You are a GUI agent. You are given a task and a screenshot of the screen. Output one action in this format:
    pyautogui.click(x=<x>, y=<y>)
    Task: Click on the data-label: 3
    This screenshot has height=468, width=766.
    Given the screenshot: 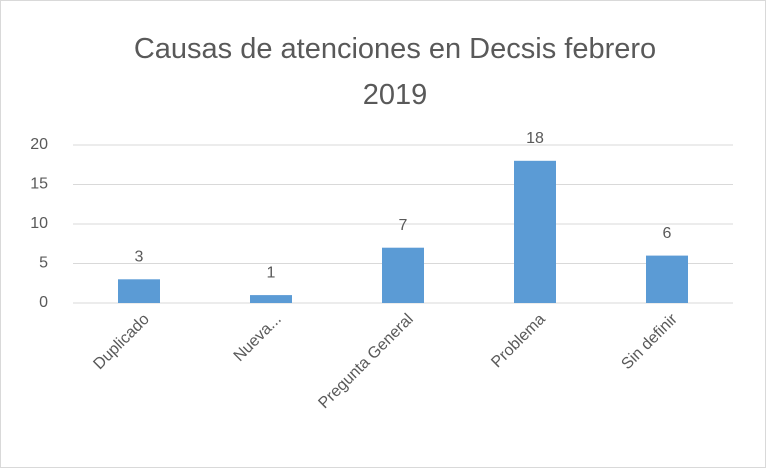 What is the action you would take?
    pyautogui.click(x=139, y=257)
    